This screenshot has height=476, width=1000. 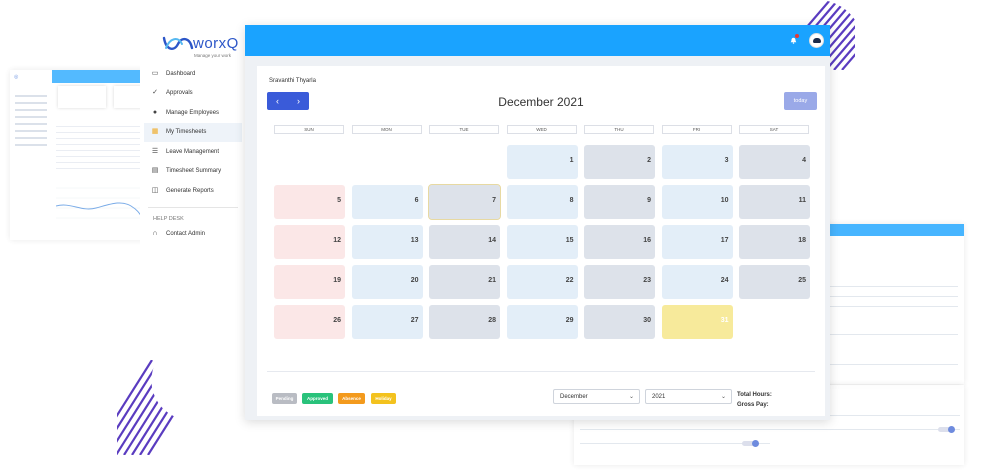 What do you see at coordinates (155, 132) in the screenshot?
I see `calendar-icon: ▦` at bounding box center [155, 132].